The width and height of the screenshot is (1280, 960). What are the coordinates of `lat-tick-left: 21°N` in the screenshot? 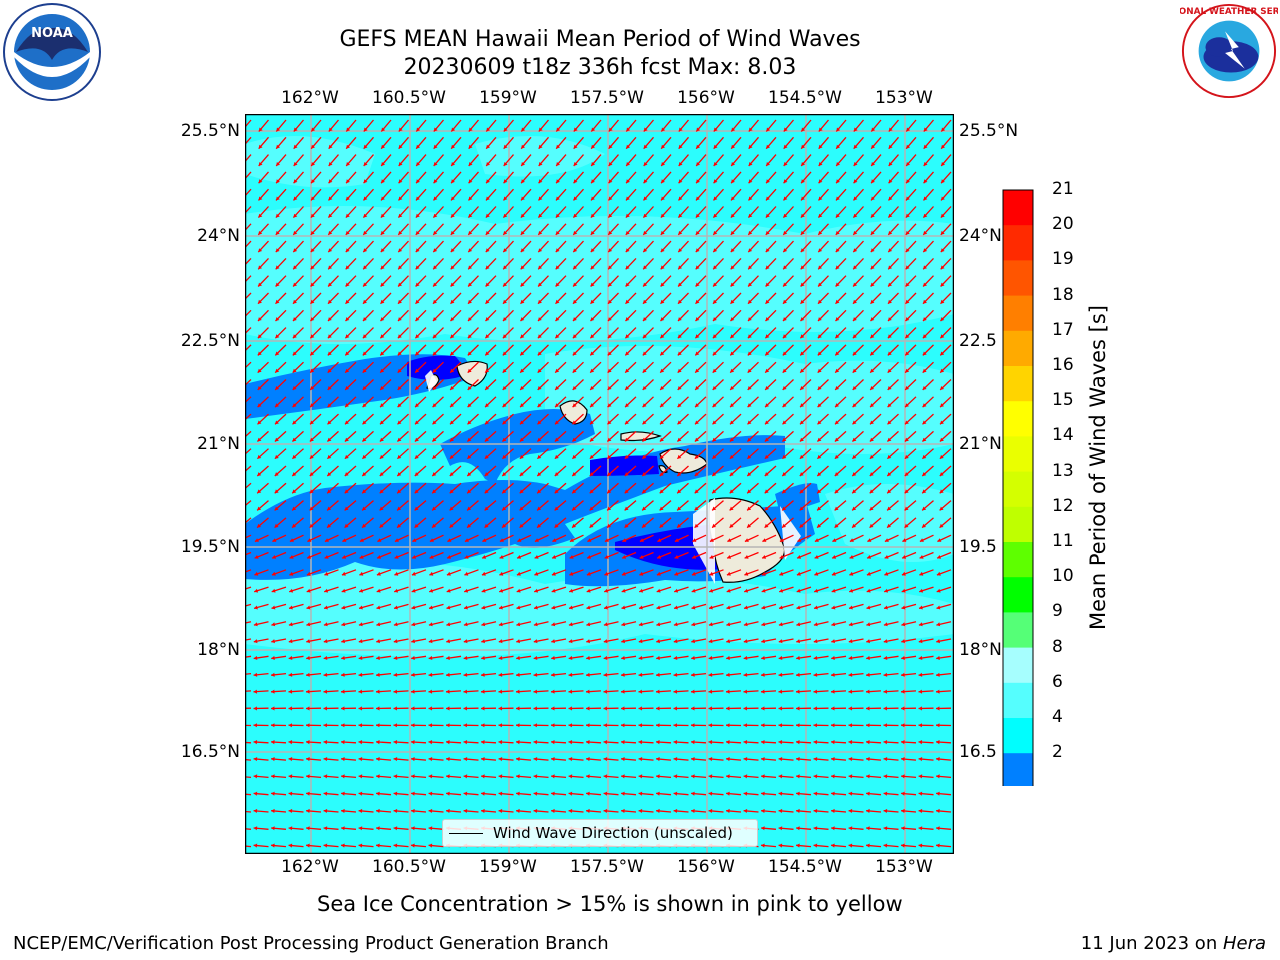 It's located at (218, 444).